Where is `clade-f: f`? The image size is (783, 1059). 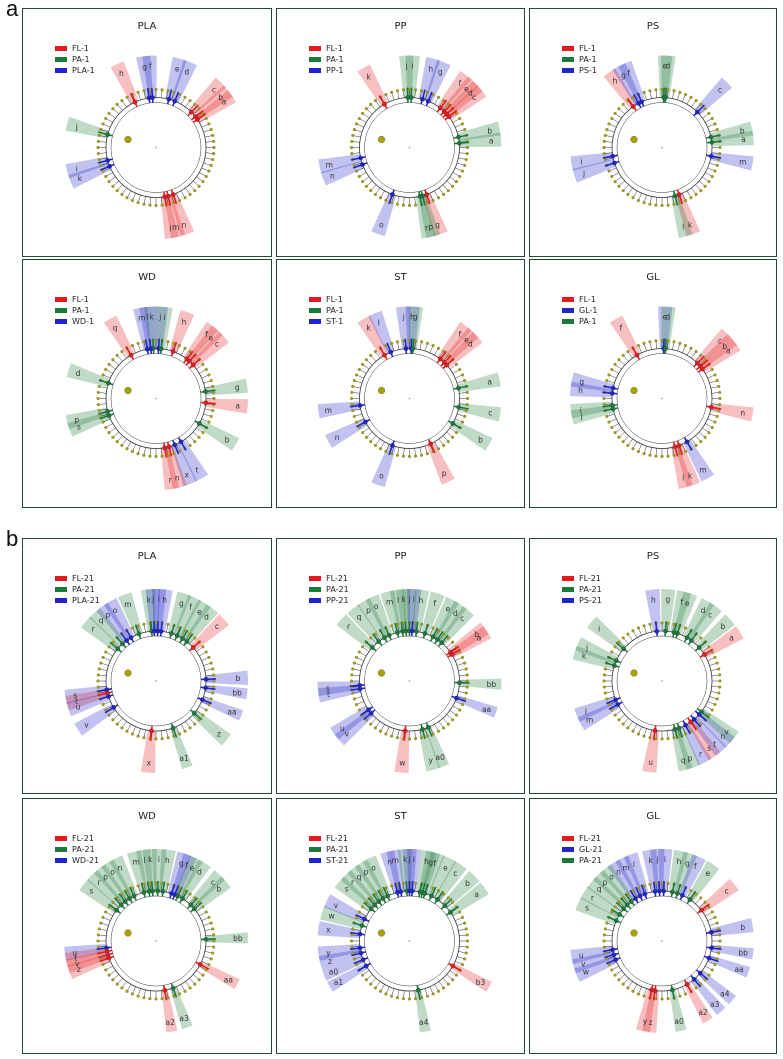
clade-f: f is located at coordinates (636, 88).